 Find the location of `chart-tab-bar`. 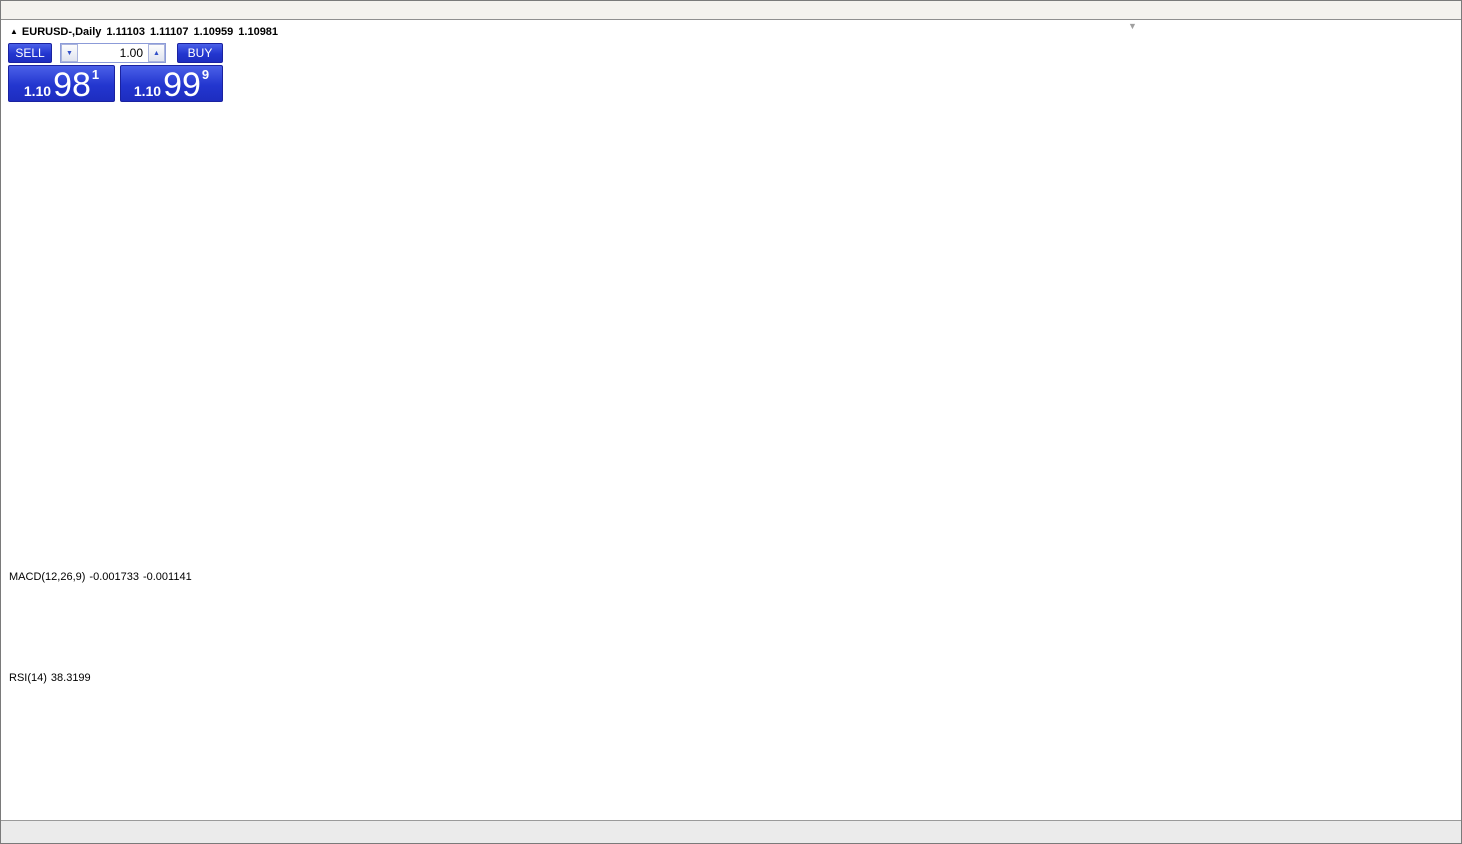

chart-tab-bar is located at coordinates (731, 831).